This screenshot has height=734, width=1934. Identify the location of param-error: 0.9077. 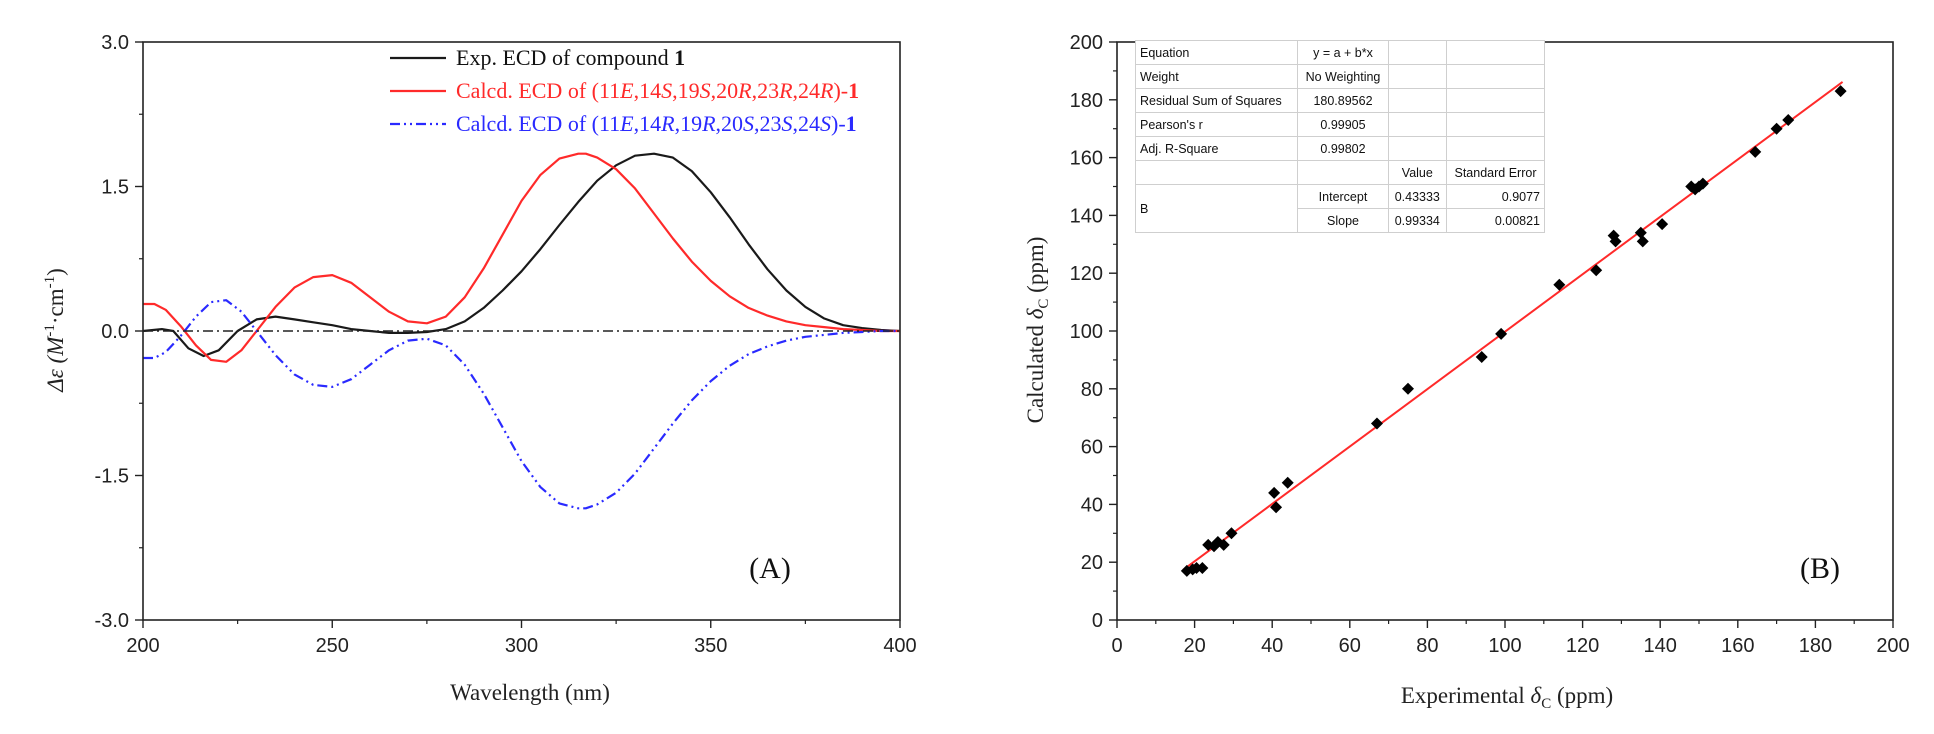
(1495, 196).